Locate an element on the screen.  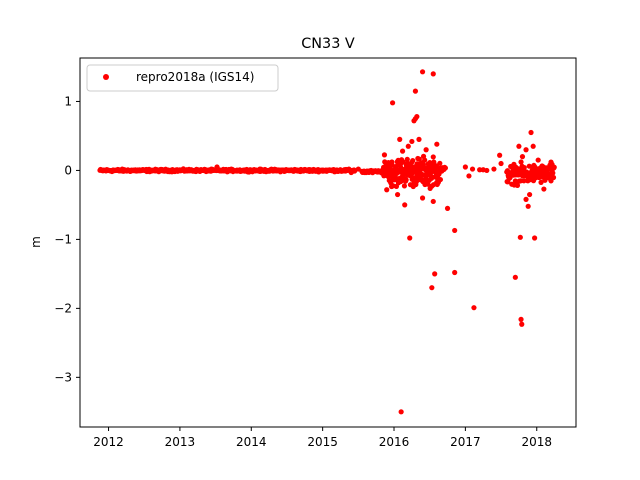
y-axis-label: m is located at coordinates (36, 242).